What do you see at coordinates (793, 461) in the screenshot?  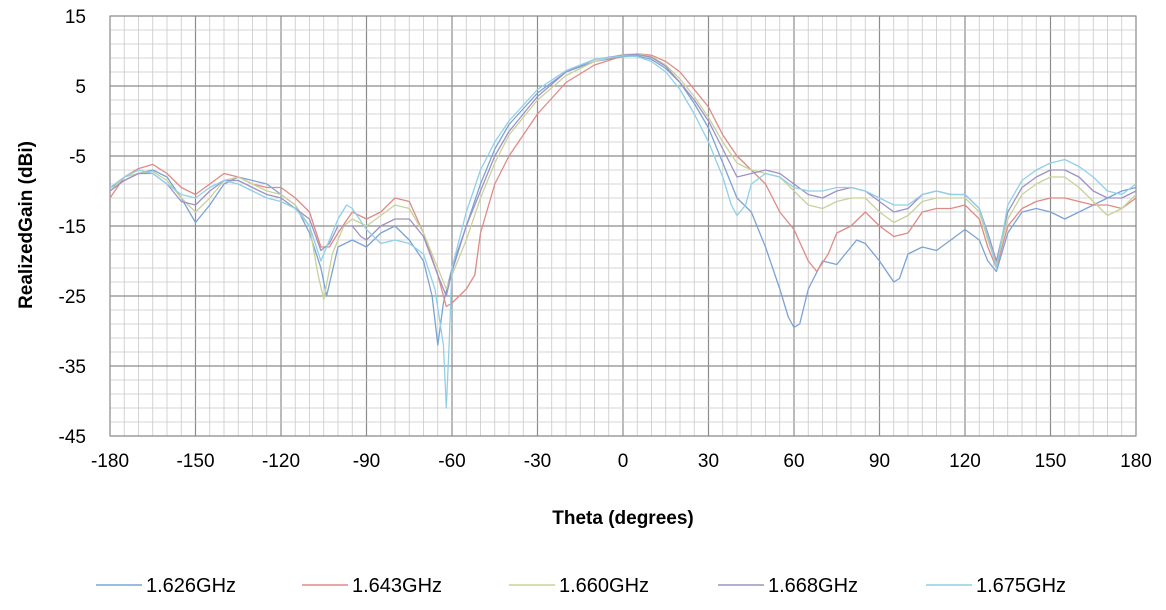 I see `x-tick-label: 60` at bounding box center [793, 461].